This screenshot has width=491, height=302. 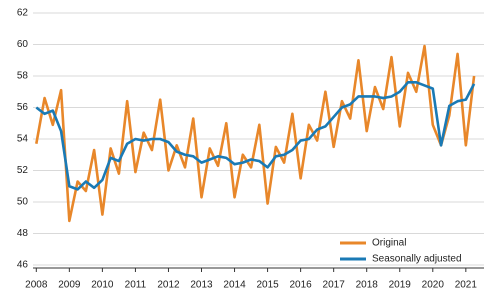 What do you see at coordinates (400, 285) in the screenshot?
I see `x-tick-label: 2019` at bounding box center [400, 285].